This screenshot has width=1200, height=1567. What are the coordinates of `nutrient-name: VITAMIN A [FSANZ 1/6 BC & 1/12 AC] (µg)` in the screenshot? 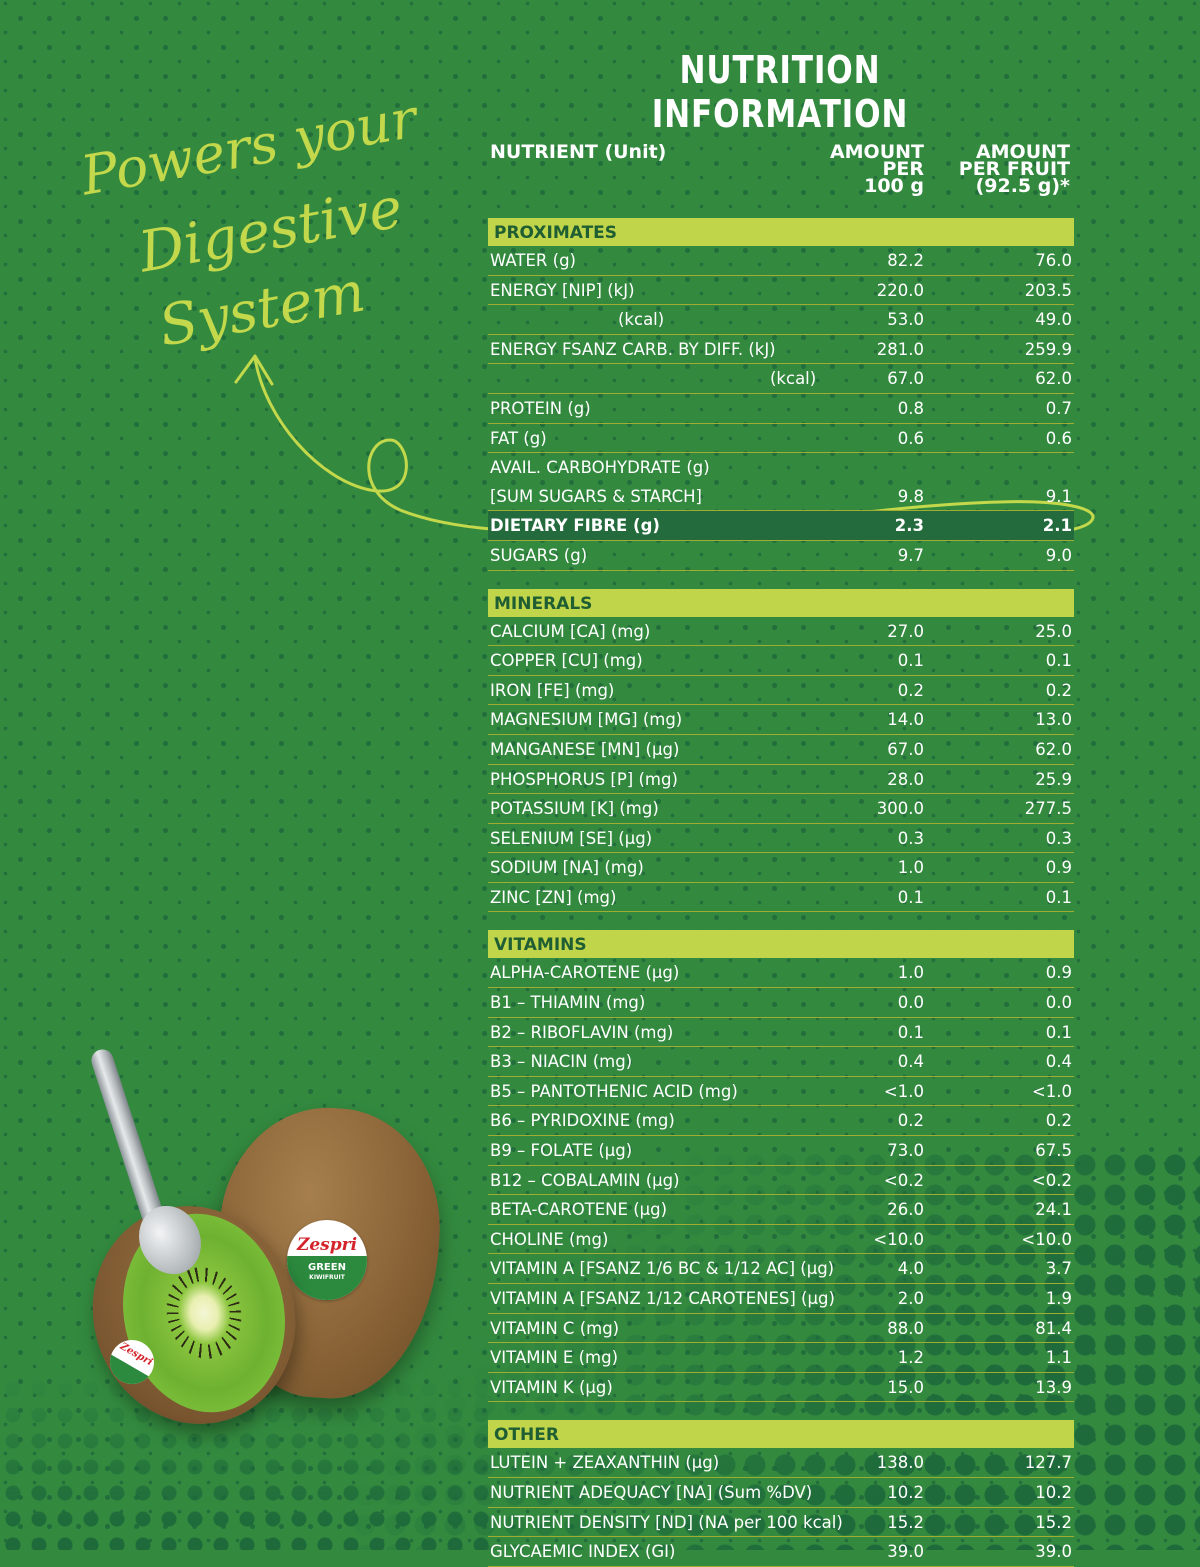 It's located at (662, 1269).